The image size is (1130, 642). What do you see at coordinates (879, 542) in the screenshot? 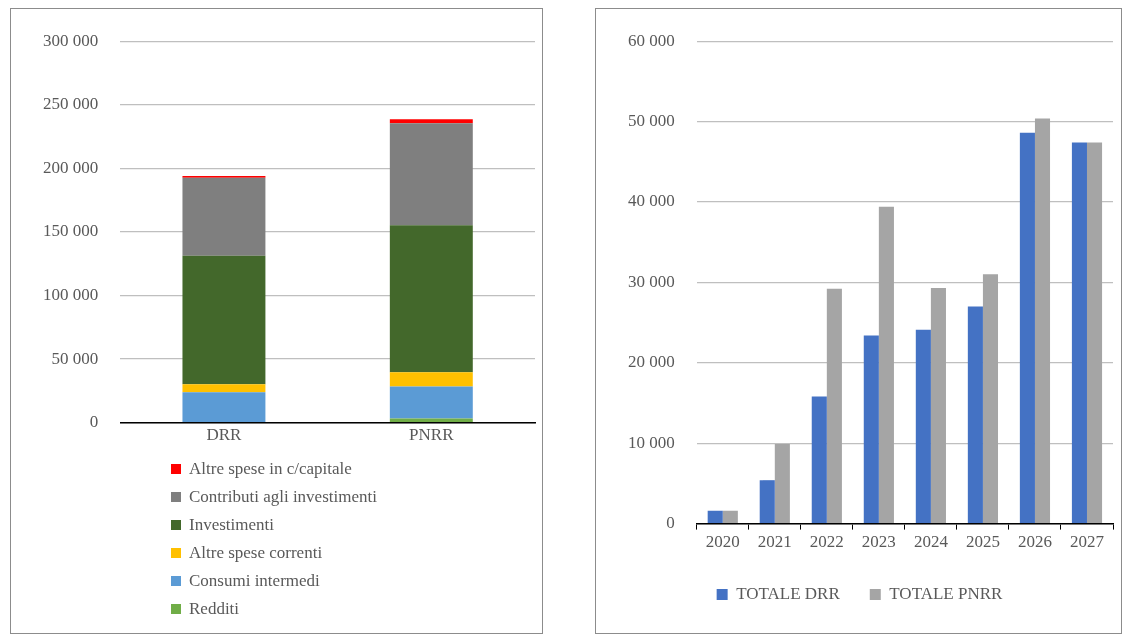
I see `x-tick-label: 2023` at bounding box center [879, 542].